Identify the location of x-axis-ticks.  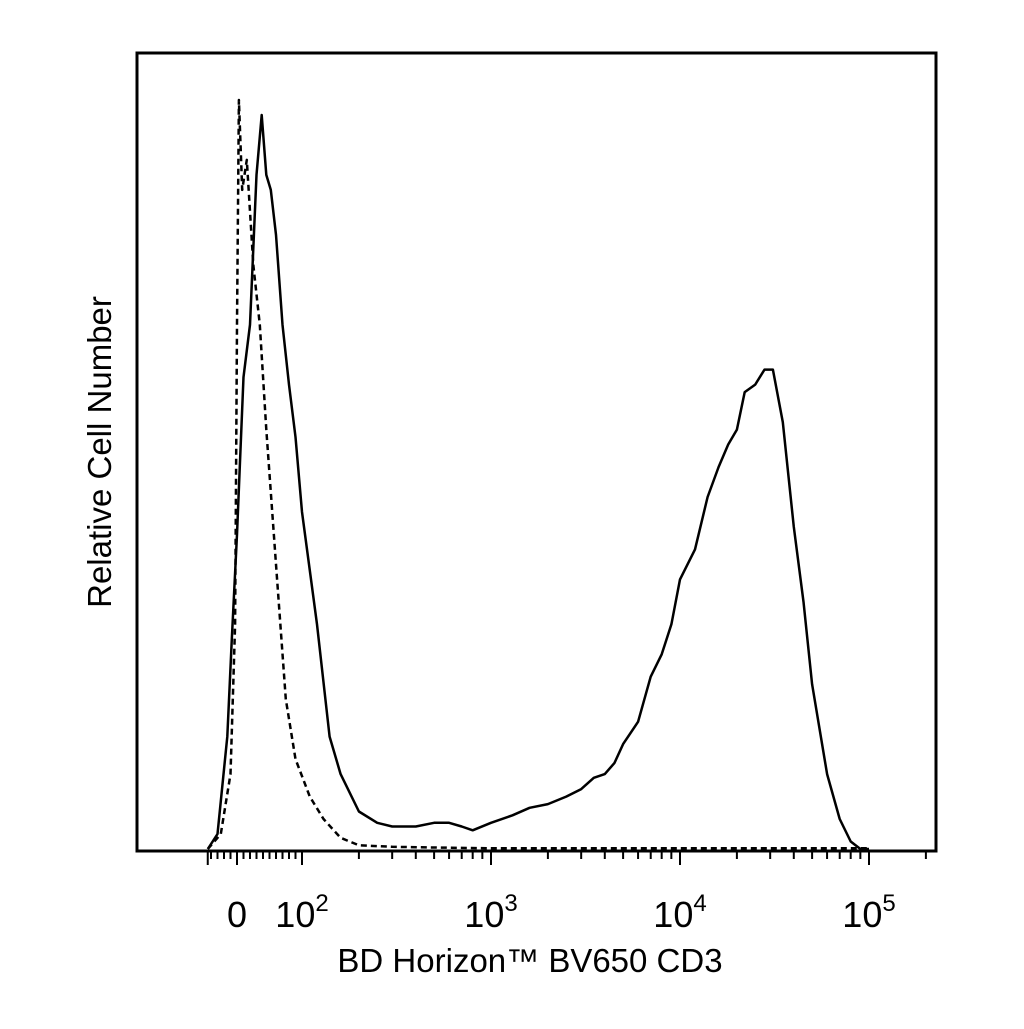
(566, 858).